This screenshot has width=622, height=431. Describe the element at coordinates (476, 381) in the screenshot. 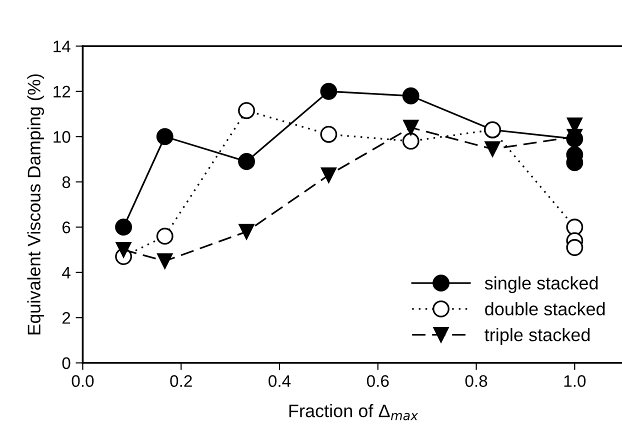

I see `x-tick-label: 0.8` at that location.